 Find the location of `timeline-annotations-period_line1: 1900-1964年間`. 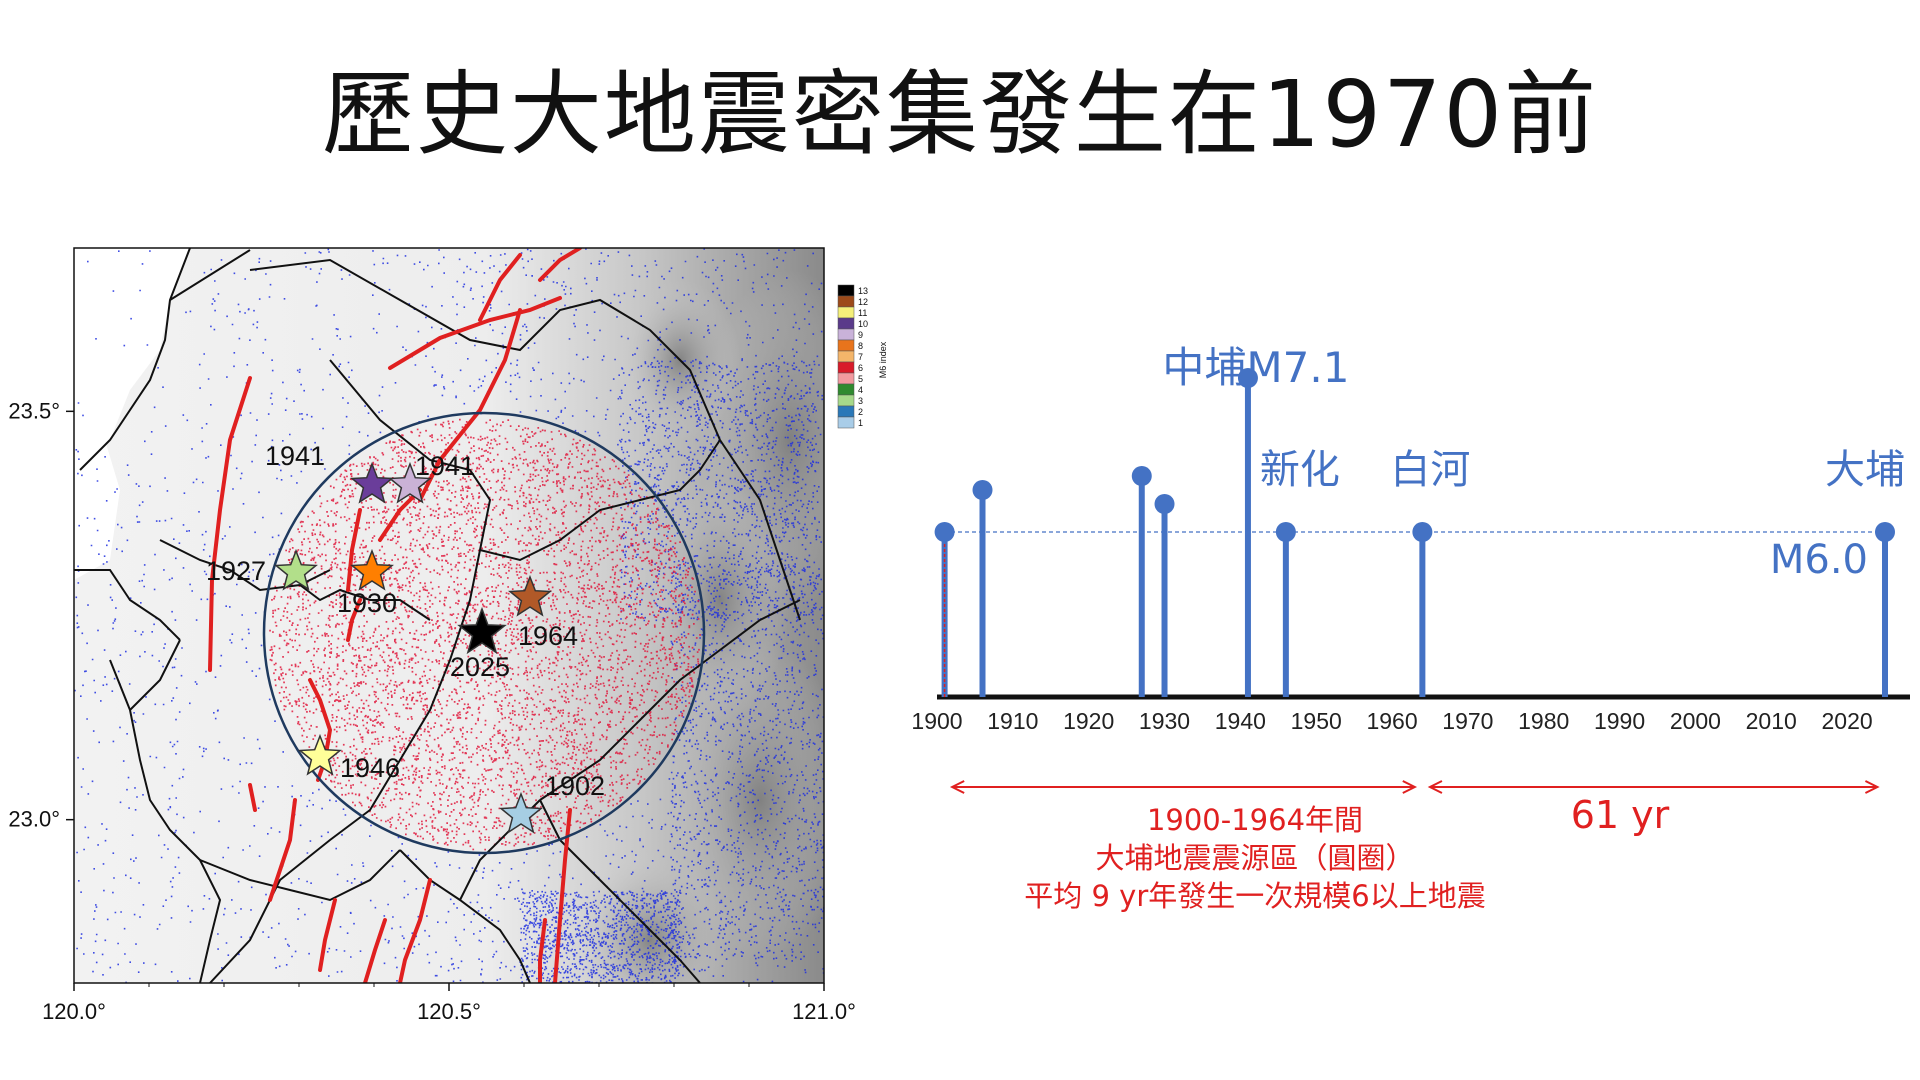

timeline-annotations-period_line1: 1900-1964年間 is located at coordinates (1255, 820).